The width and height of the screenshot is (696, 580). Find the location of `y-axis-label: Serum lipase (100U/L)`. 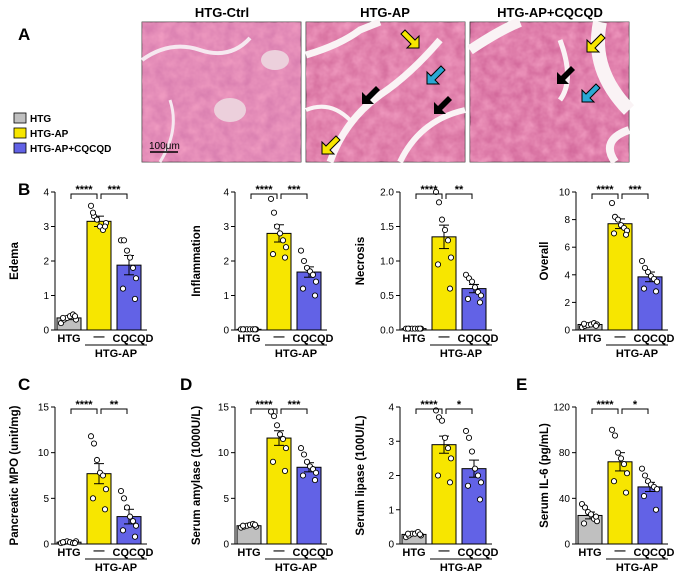

y-axis-label: Serum lipase (100U/L) is located at coordinates (361, 475).